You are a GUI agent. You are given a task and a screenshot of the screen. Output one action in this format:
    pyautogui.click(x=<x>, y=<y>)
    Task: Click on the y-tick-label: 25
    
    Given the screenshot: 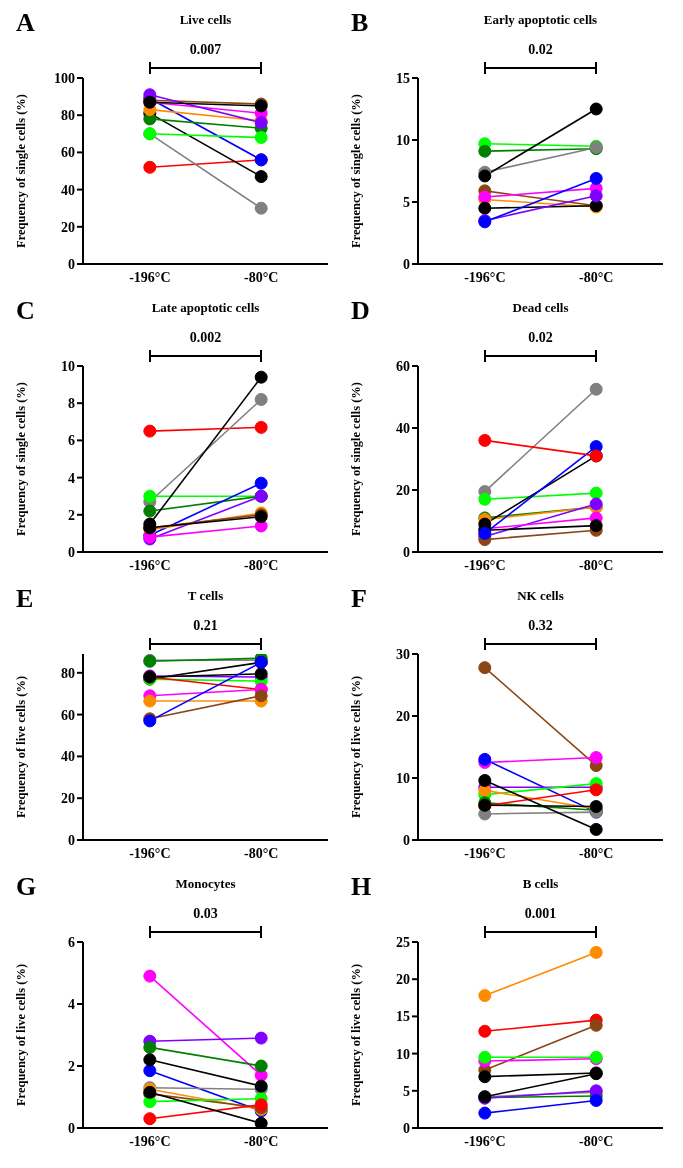 What is the action you would take?
    pyautogui.click(x=403, y=942)
    